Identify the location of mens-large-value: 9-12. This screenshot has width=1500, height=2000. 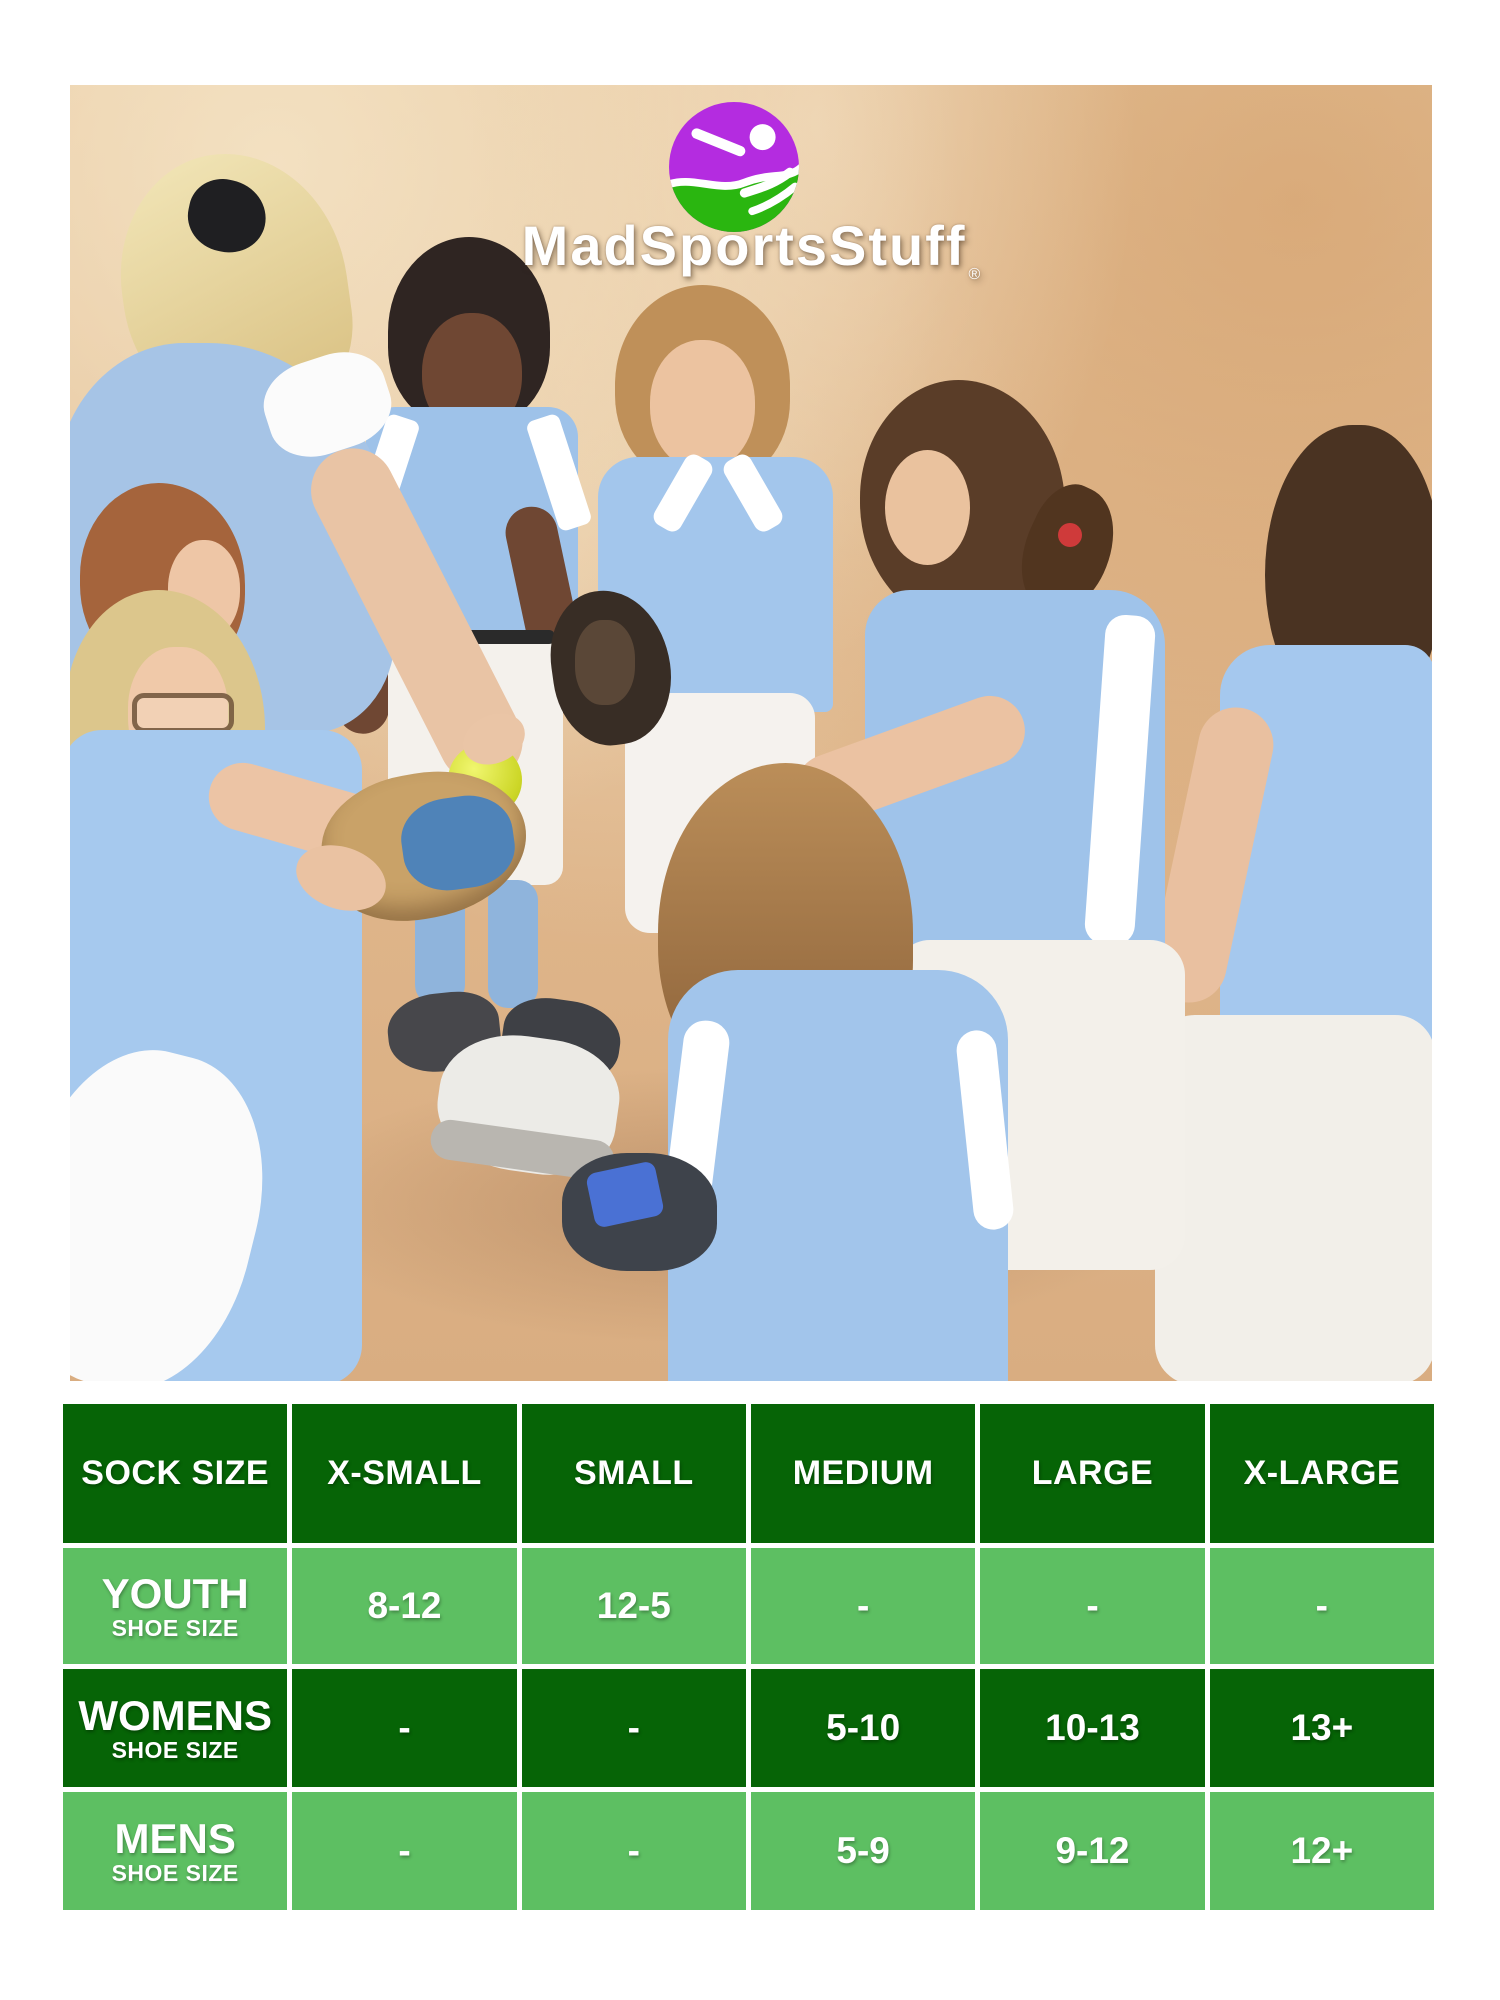
(1092, 1851).